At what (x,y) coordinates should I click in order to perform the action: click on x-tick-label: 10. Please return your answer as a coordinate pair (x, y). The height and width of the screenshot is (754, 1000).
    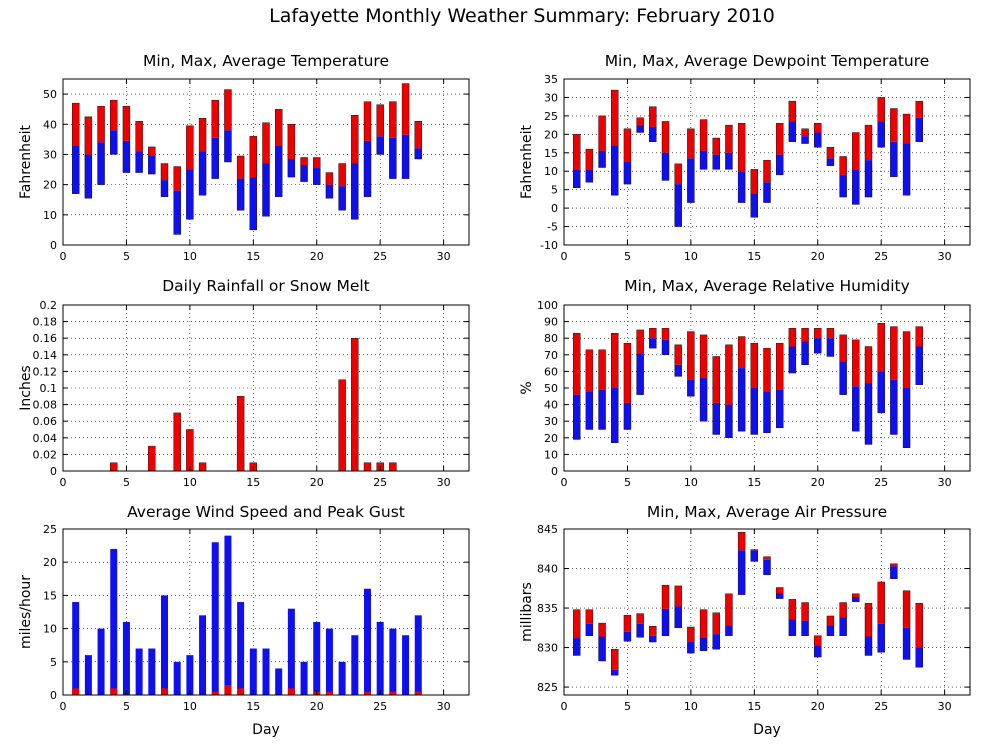
    Looking at the image, I should click on (190, 482).